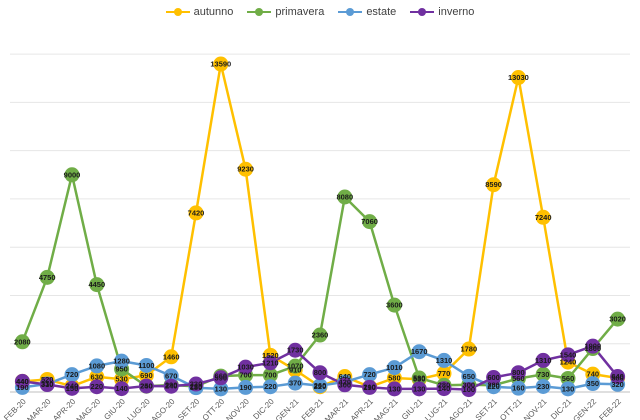 The width and height of the screenshot is (640, 420). I want to click on data-label-autunno: 13030, so click(518, 77).